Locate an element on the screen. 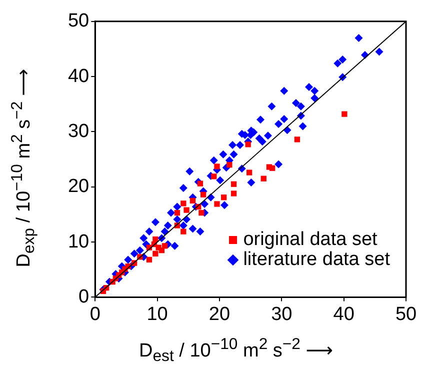  x-tick-label: 50 is located at coordinates (406, 314).